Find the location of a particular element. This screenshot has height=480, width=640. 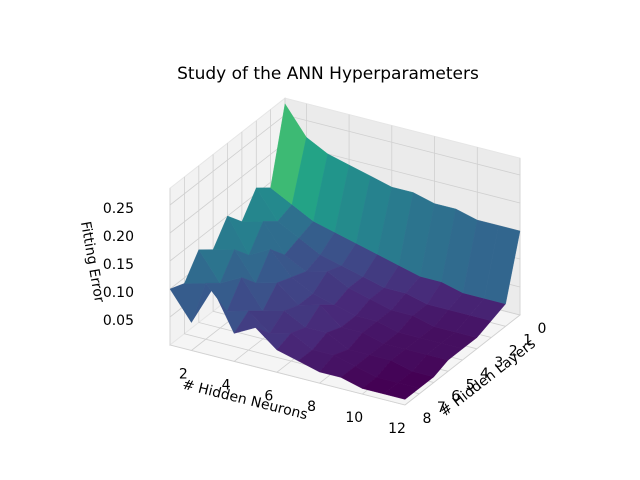

chart-title: Study of the ANN Hyperparameters is located at coordinates (328, 74).